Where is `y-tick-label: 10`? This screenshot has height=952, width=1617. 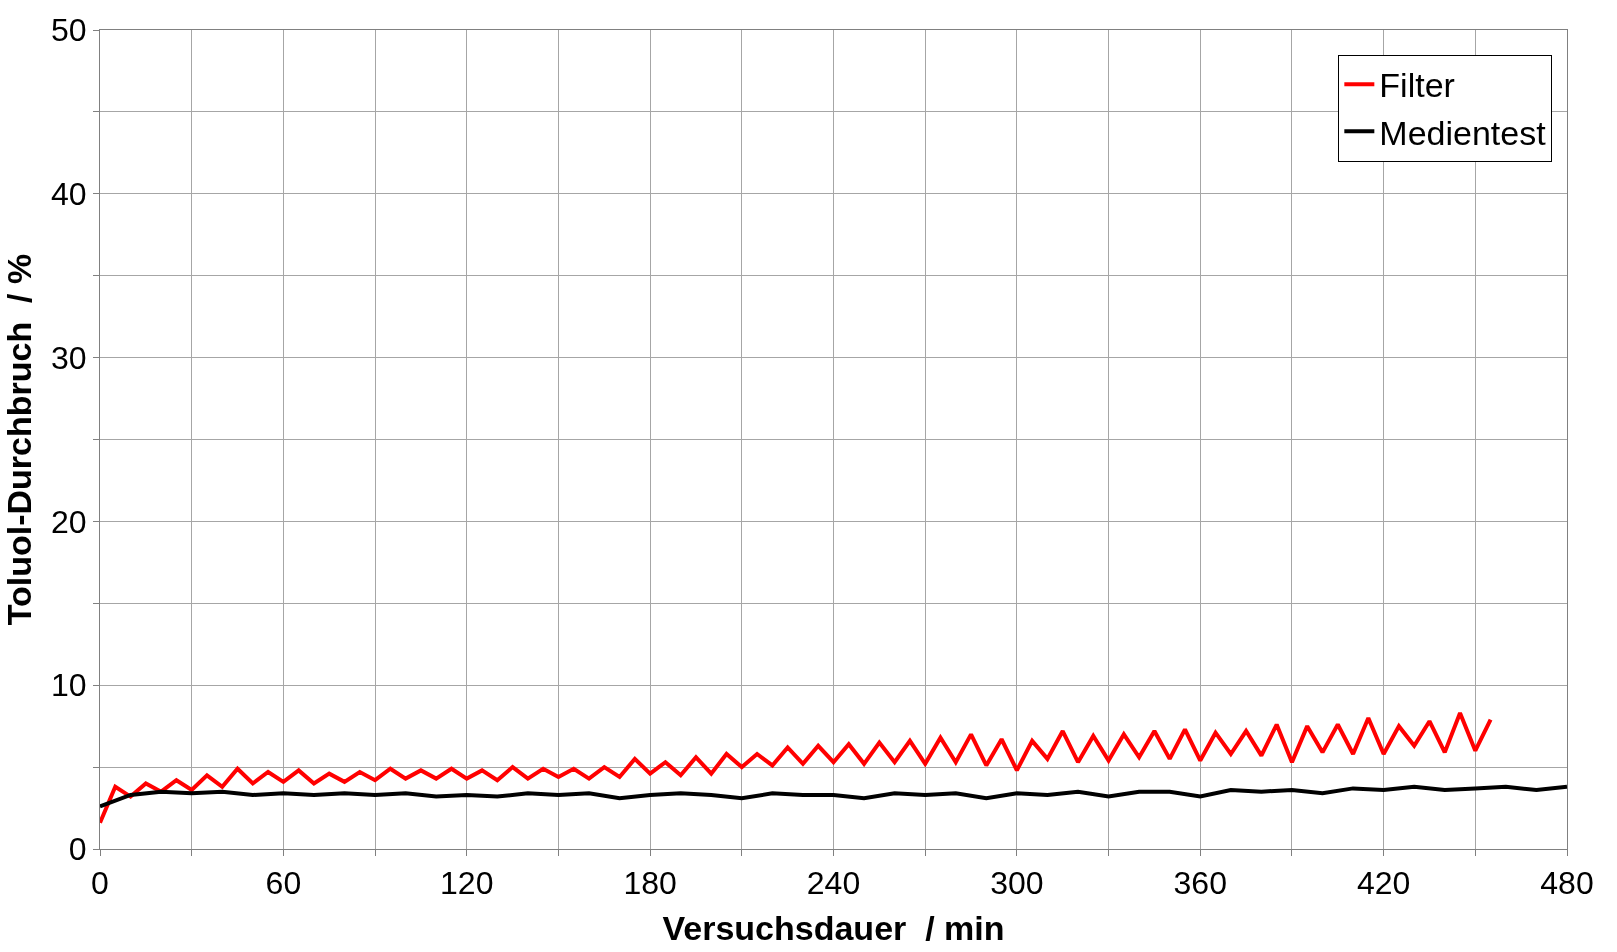
y-tick-label: 10 is located at coordinates (69, 685).